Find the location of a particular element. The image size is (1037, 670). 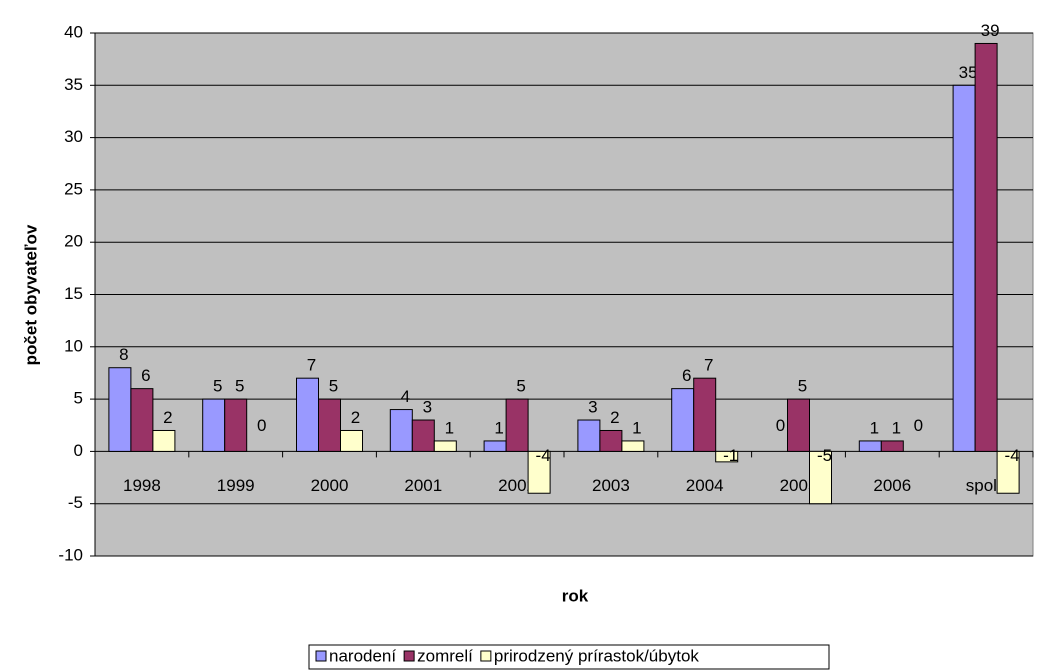

y-tick-label: 20 is located at coordinates (73, 241).